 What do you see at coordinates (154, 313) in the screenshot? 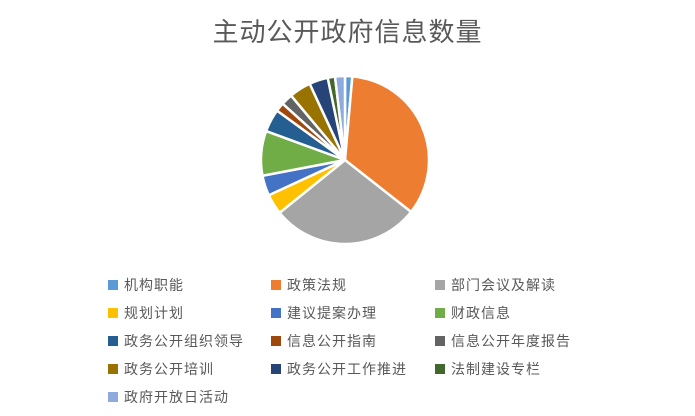
I see `legend-label: 规划计划` at bounding box center [154, 313].